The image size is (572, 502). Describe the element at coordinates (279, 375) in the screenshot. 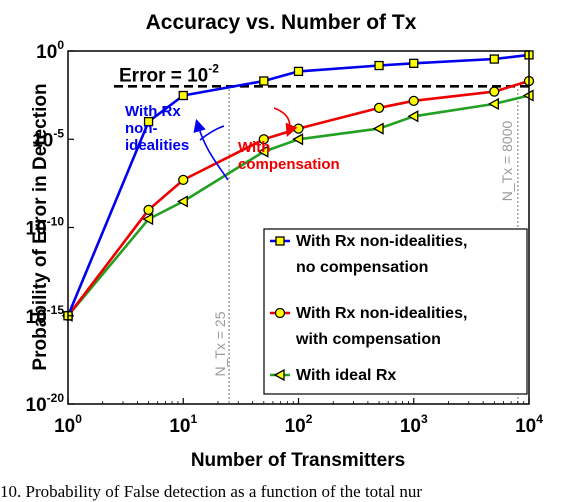

I see `legend-marker-triangle` at that location.